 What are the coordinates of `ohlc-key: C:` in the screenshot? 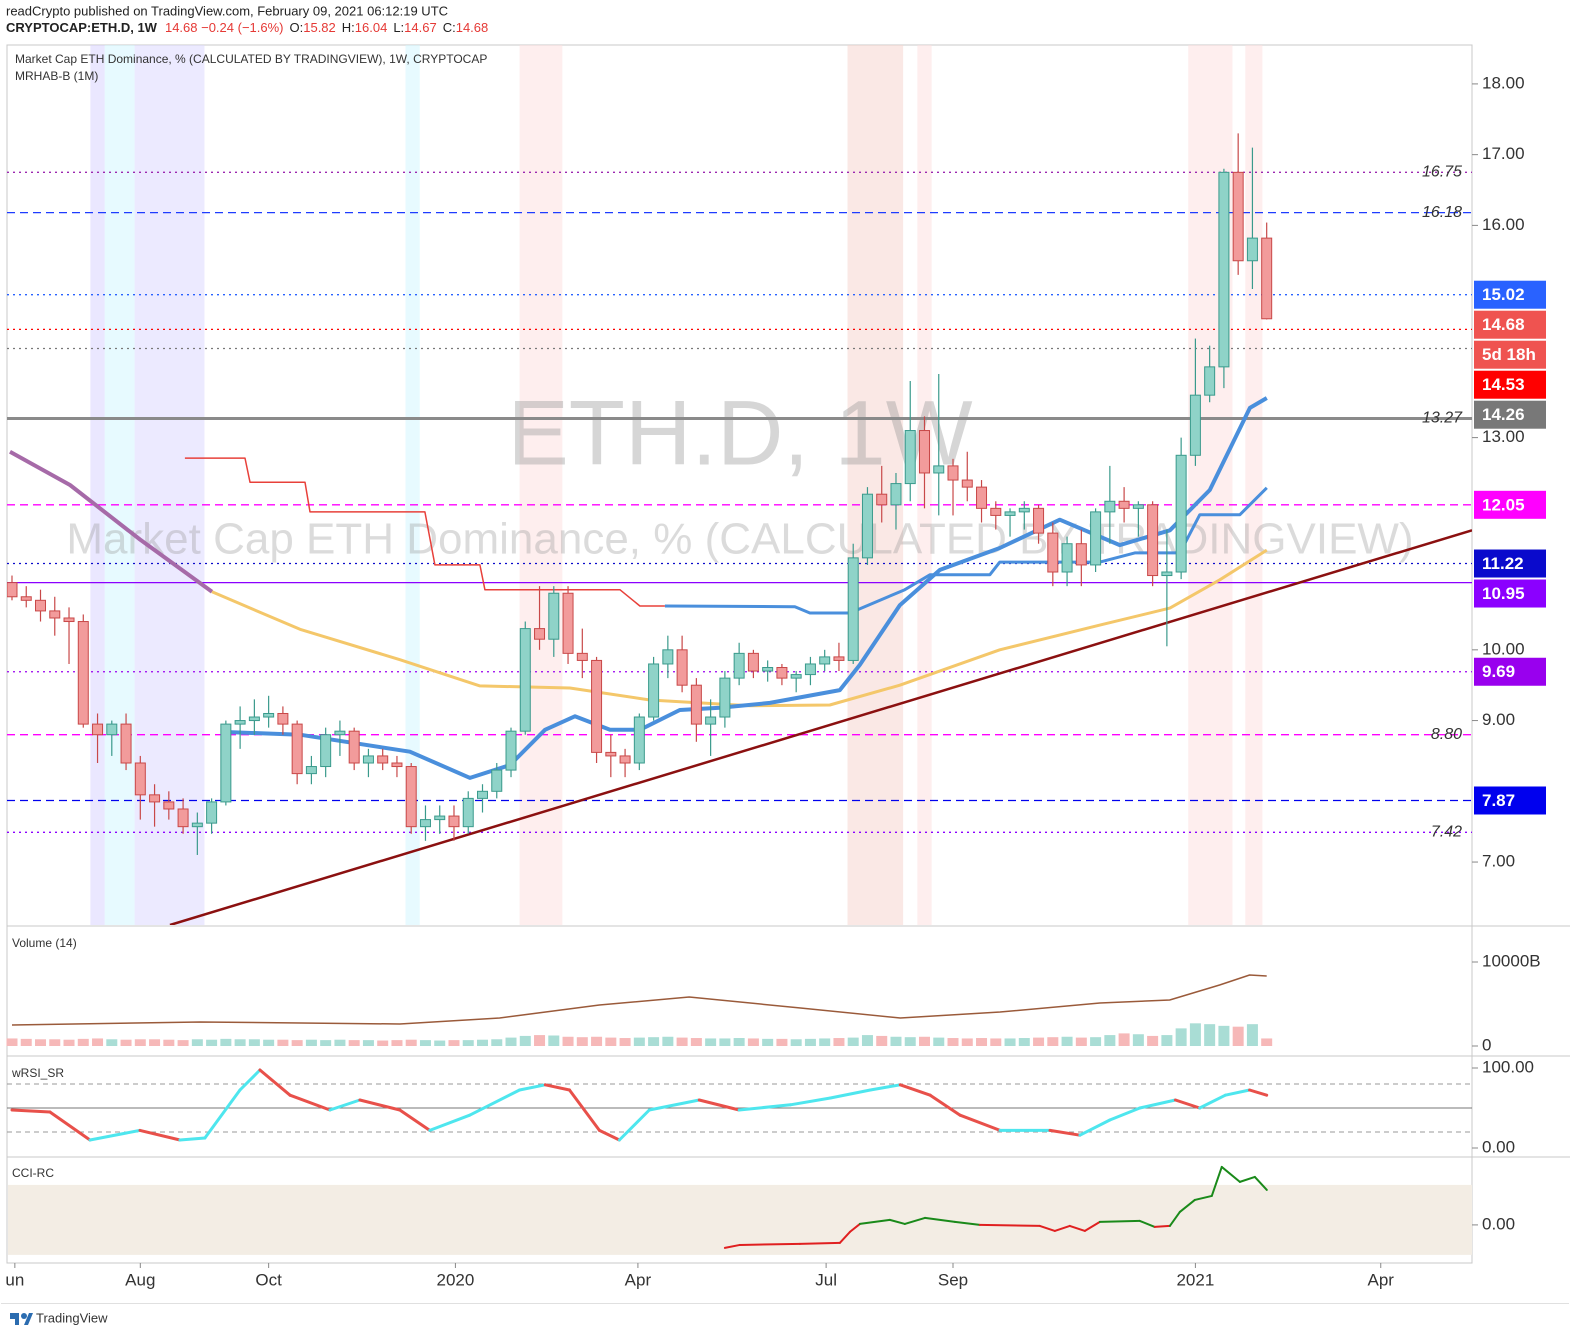 It's located at (449, 27).